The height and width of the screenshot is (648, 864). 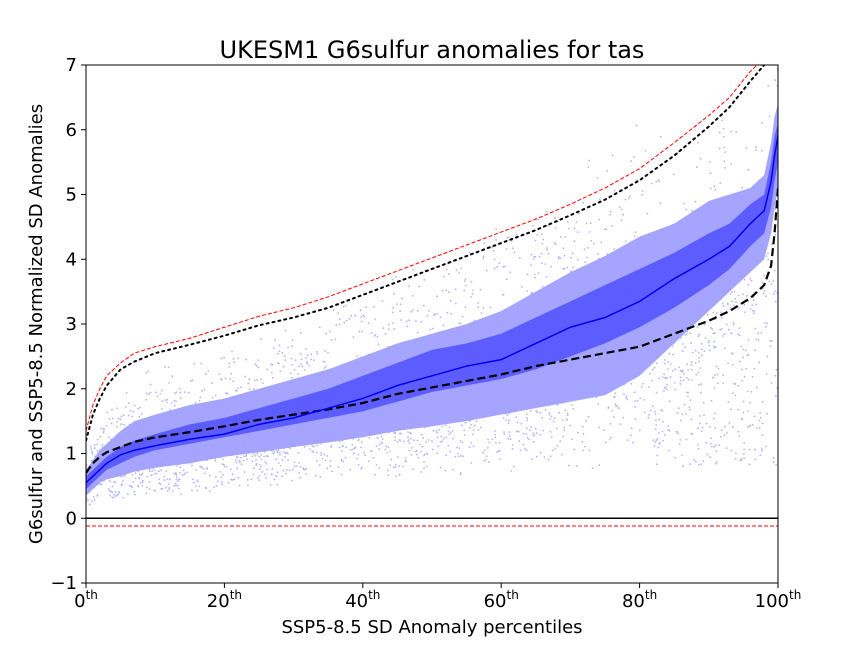 I want to click on x-tick-label: 40th, so click(x=362, y=600).